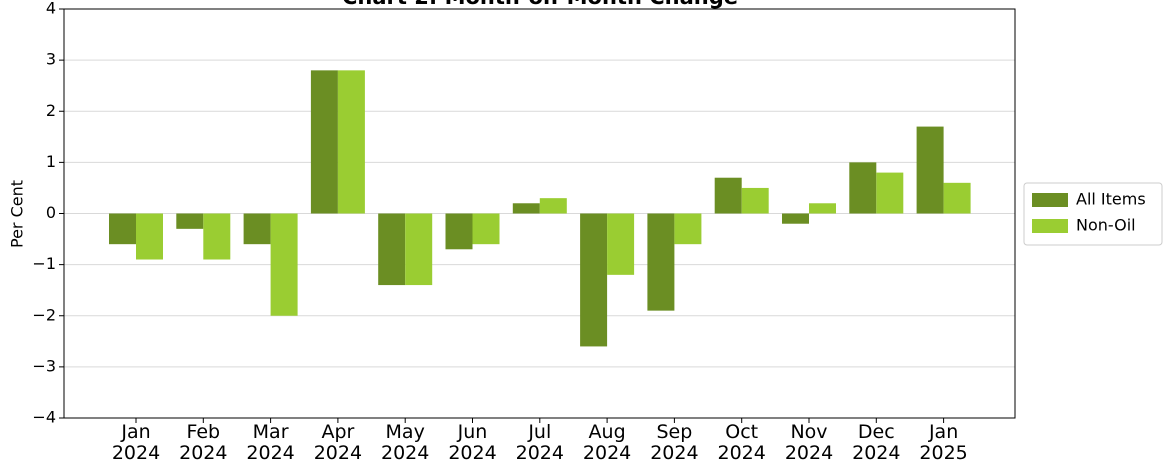  I want to click on y-axis-label: Per Cent, so click(17, 214).